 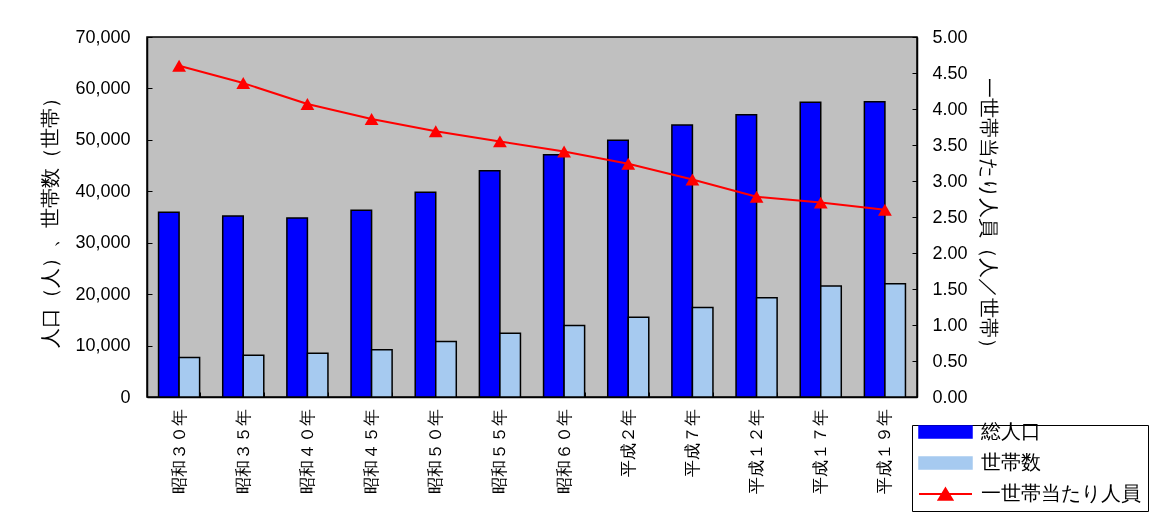 I want to click on x-tick-label: 昭和４０年, so click(x=306, y=451).